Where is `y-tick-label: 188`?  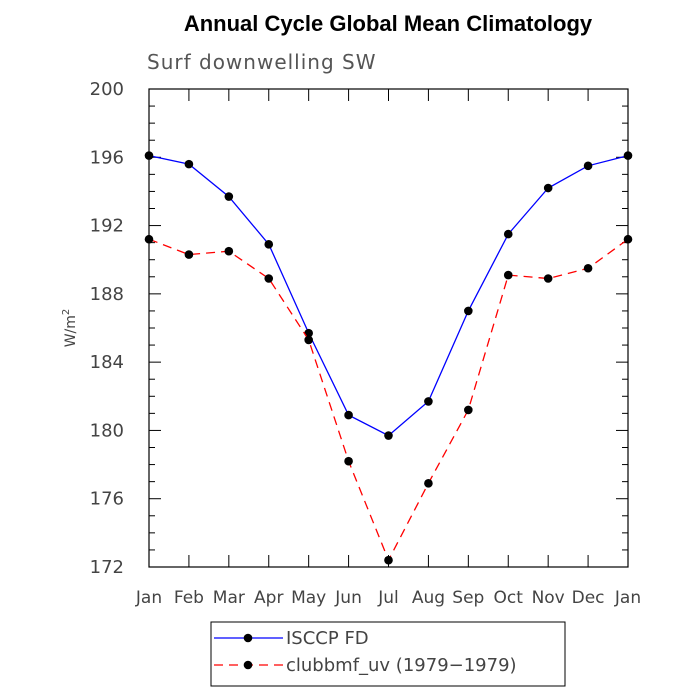 y-tick-label: 188 is located at coordinates (107, 294).